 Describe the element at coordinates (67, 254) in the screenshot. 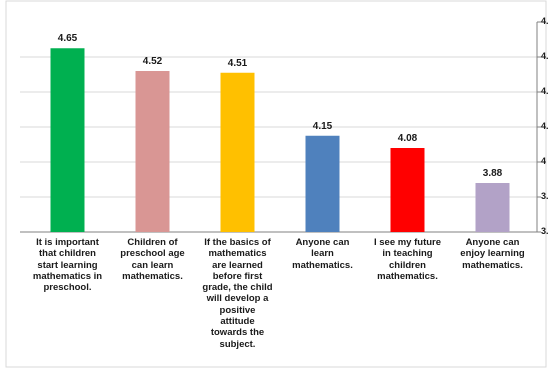

I see `category-label-line: that children` at that location.